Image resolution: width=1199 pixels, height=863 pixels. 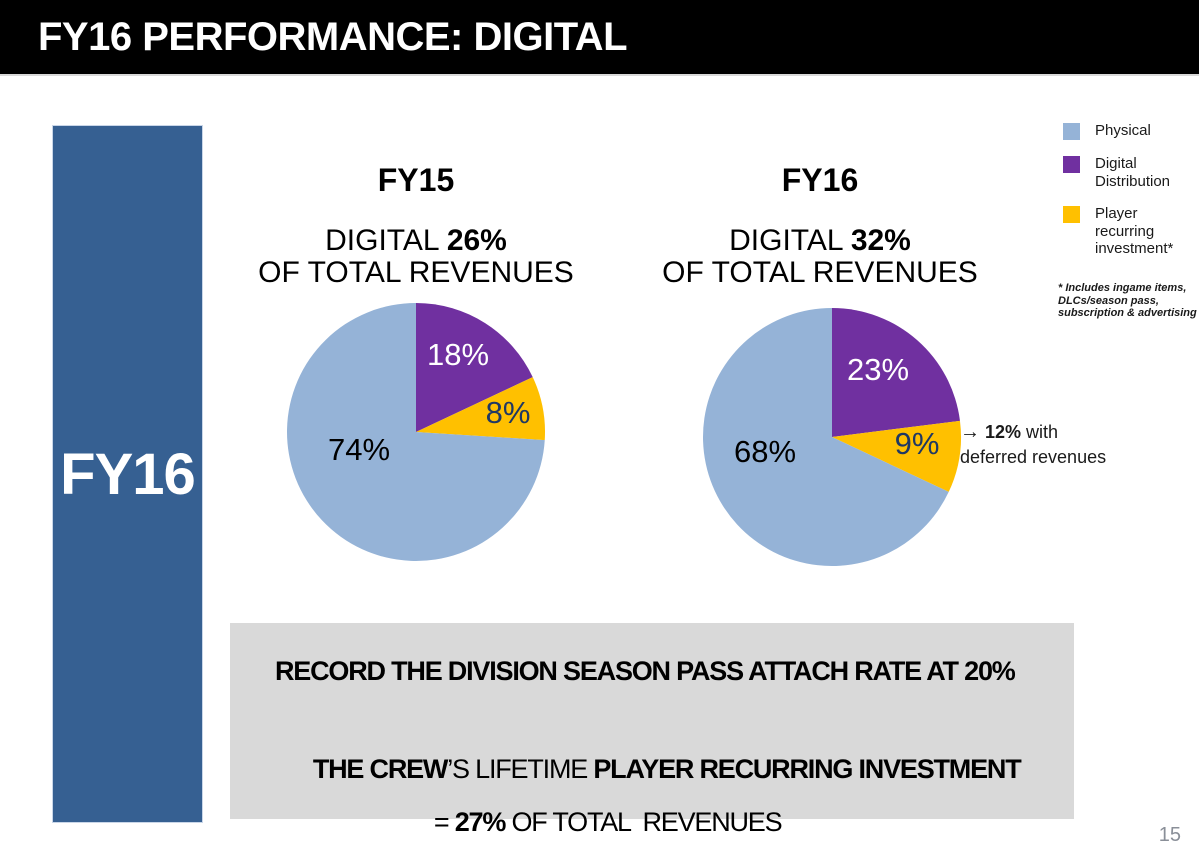 What do you see at coordinates (1071, 131) in the screenshot?
I see `physical-swatch-icon` at bounding box center [1071, 131].